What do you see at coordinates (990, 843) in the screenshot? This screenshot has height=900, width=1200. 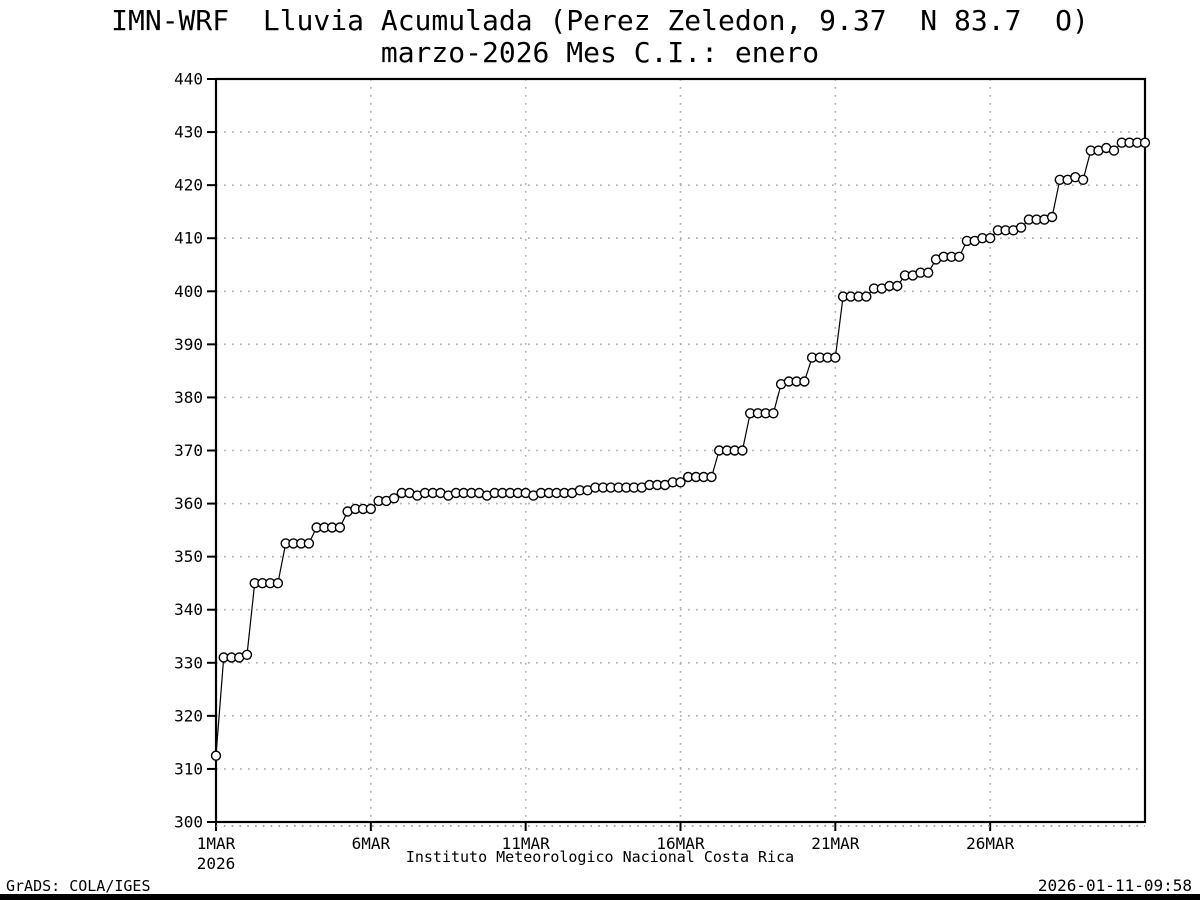 I see `x-tick-label: 26MAR` at bounding box center [990, 843].